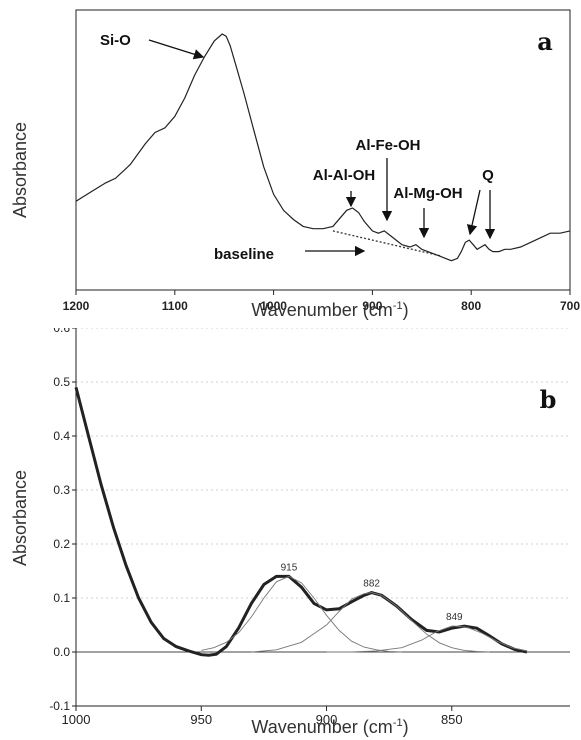 Image resolution: width=581 pixels, height=740 pixels. I want to click on x-axis-title-a: Wavenumber (cm-1), so click(329, 310).